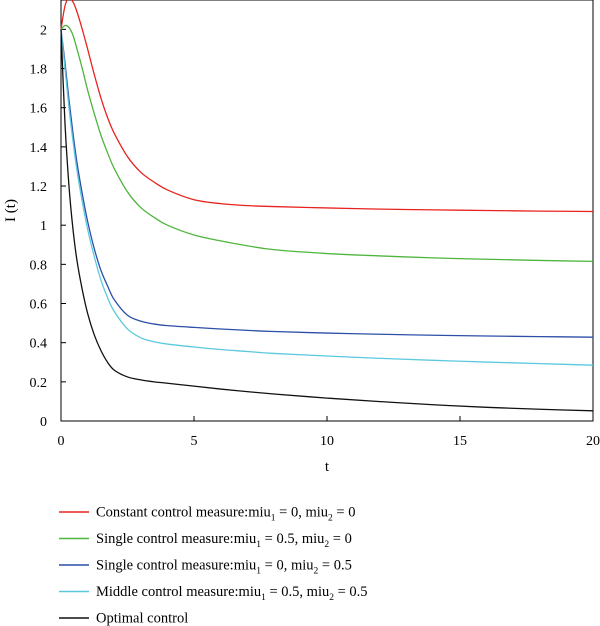  I want to click on y-tick-label: 1.2, so click(39, 187).